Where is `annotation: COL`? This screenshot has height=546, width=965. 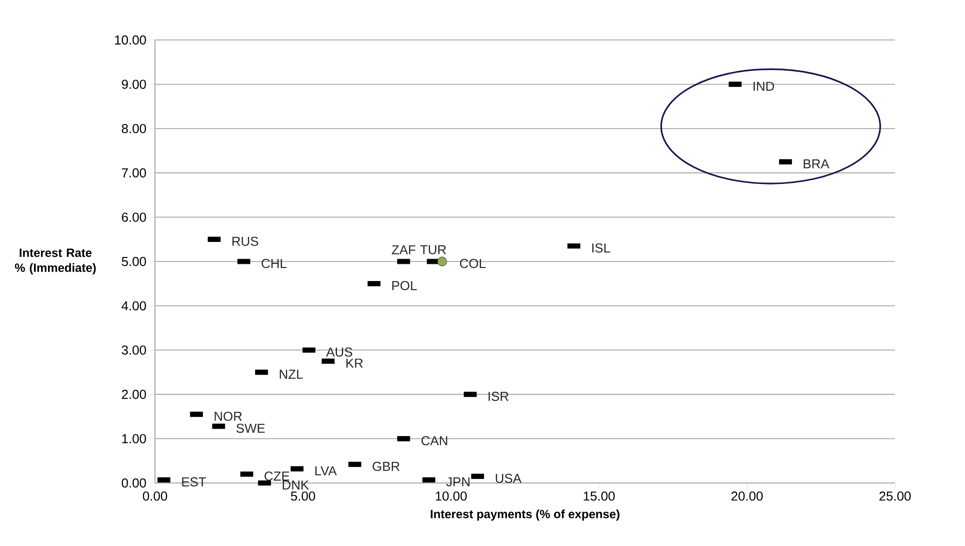 annotation: COL is located at coordinates (473, 263).